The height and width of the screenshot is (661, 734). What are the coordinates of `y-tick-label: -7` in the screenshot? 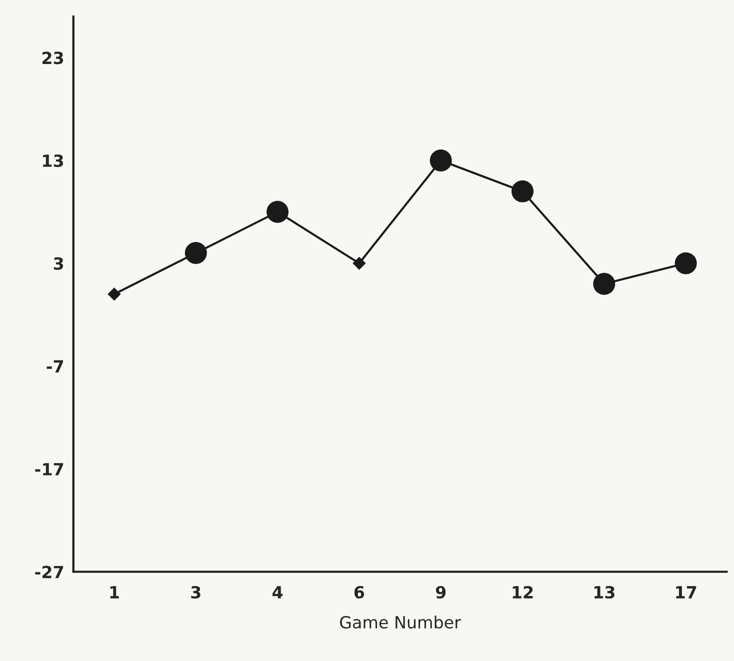 It's located at (55, 366).